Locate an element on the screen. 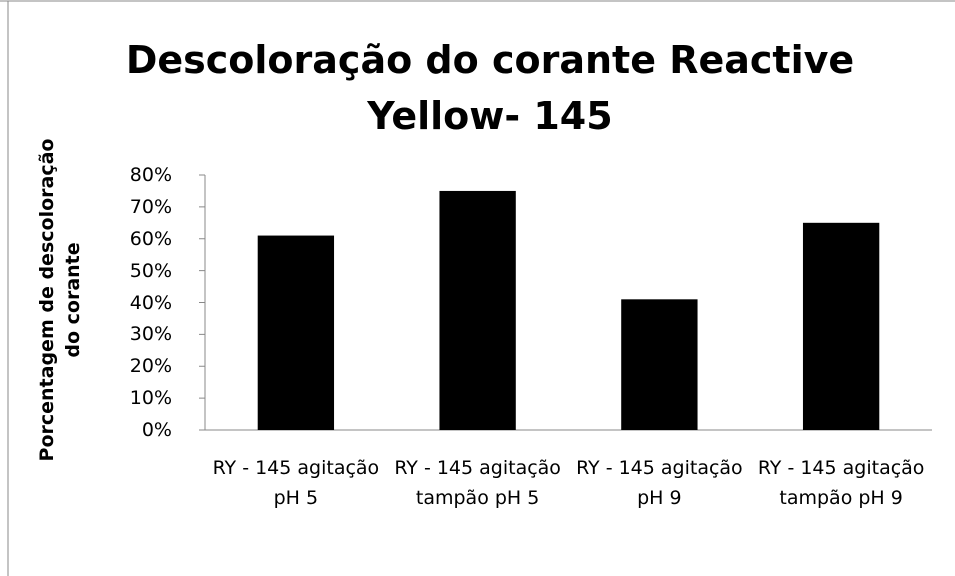  x-tick-label: RY - 145 agitação pH 5 is located at coordinates (296, 483).